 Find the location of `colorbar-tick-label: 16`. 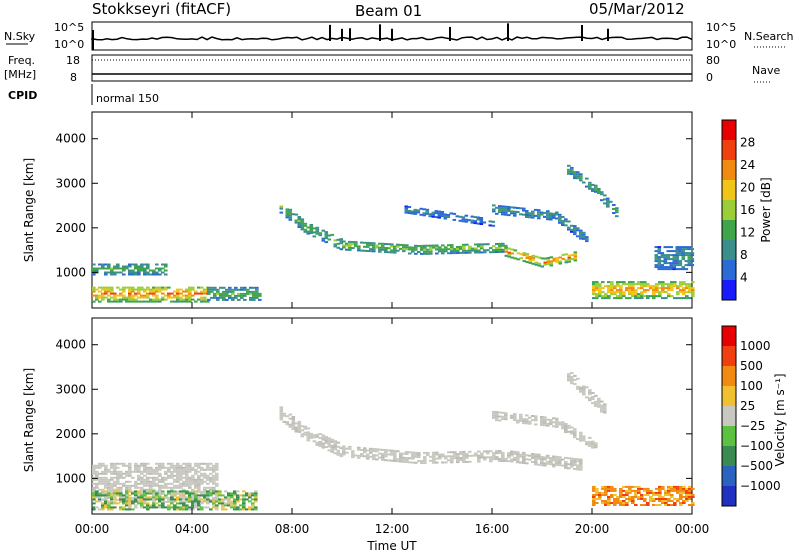

colorbar-tick-label: 16 is located at coordinates (747, 210).